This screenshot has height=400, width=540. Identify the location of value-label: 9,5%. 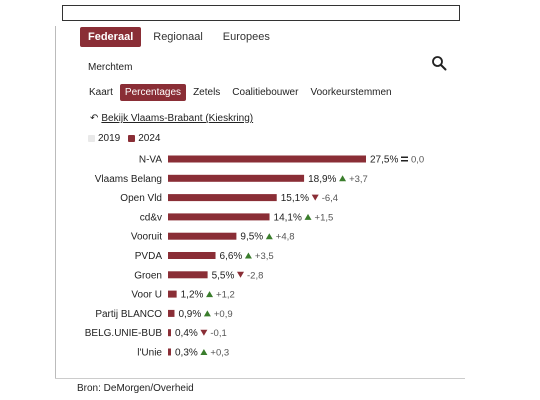
(251, 237).